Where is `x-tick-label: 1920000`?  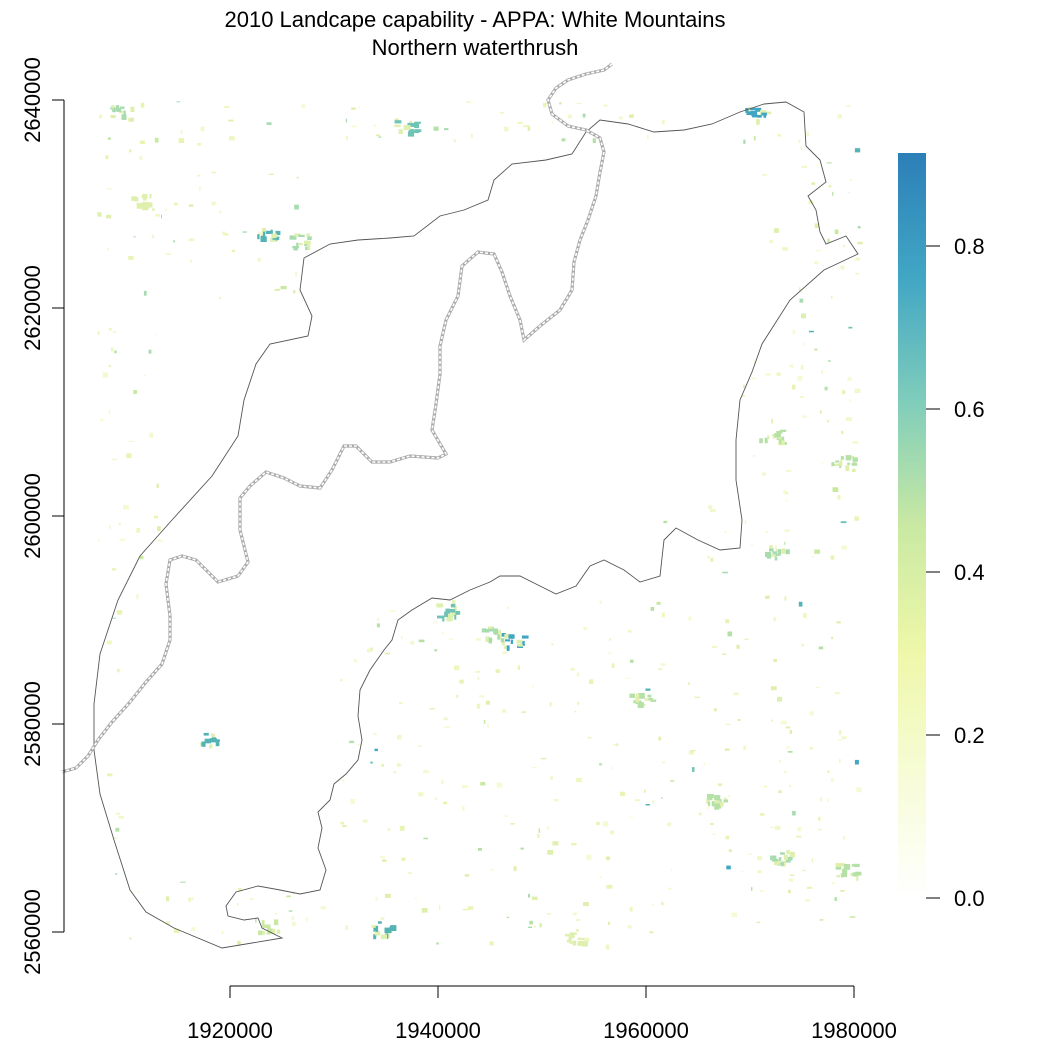 x-tick-label: 1920000 is located at coordinates (230, 1030).